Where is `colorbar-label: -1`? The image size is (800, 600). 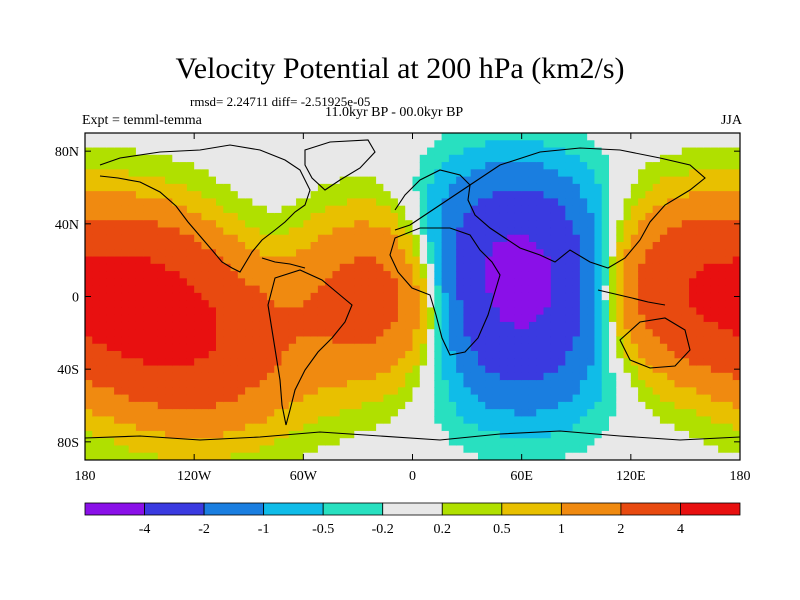
colorbar-label: -1 is located at coordinates (264, 529).